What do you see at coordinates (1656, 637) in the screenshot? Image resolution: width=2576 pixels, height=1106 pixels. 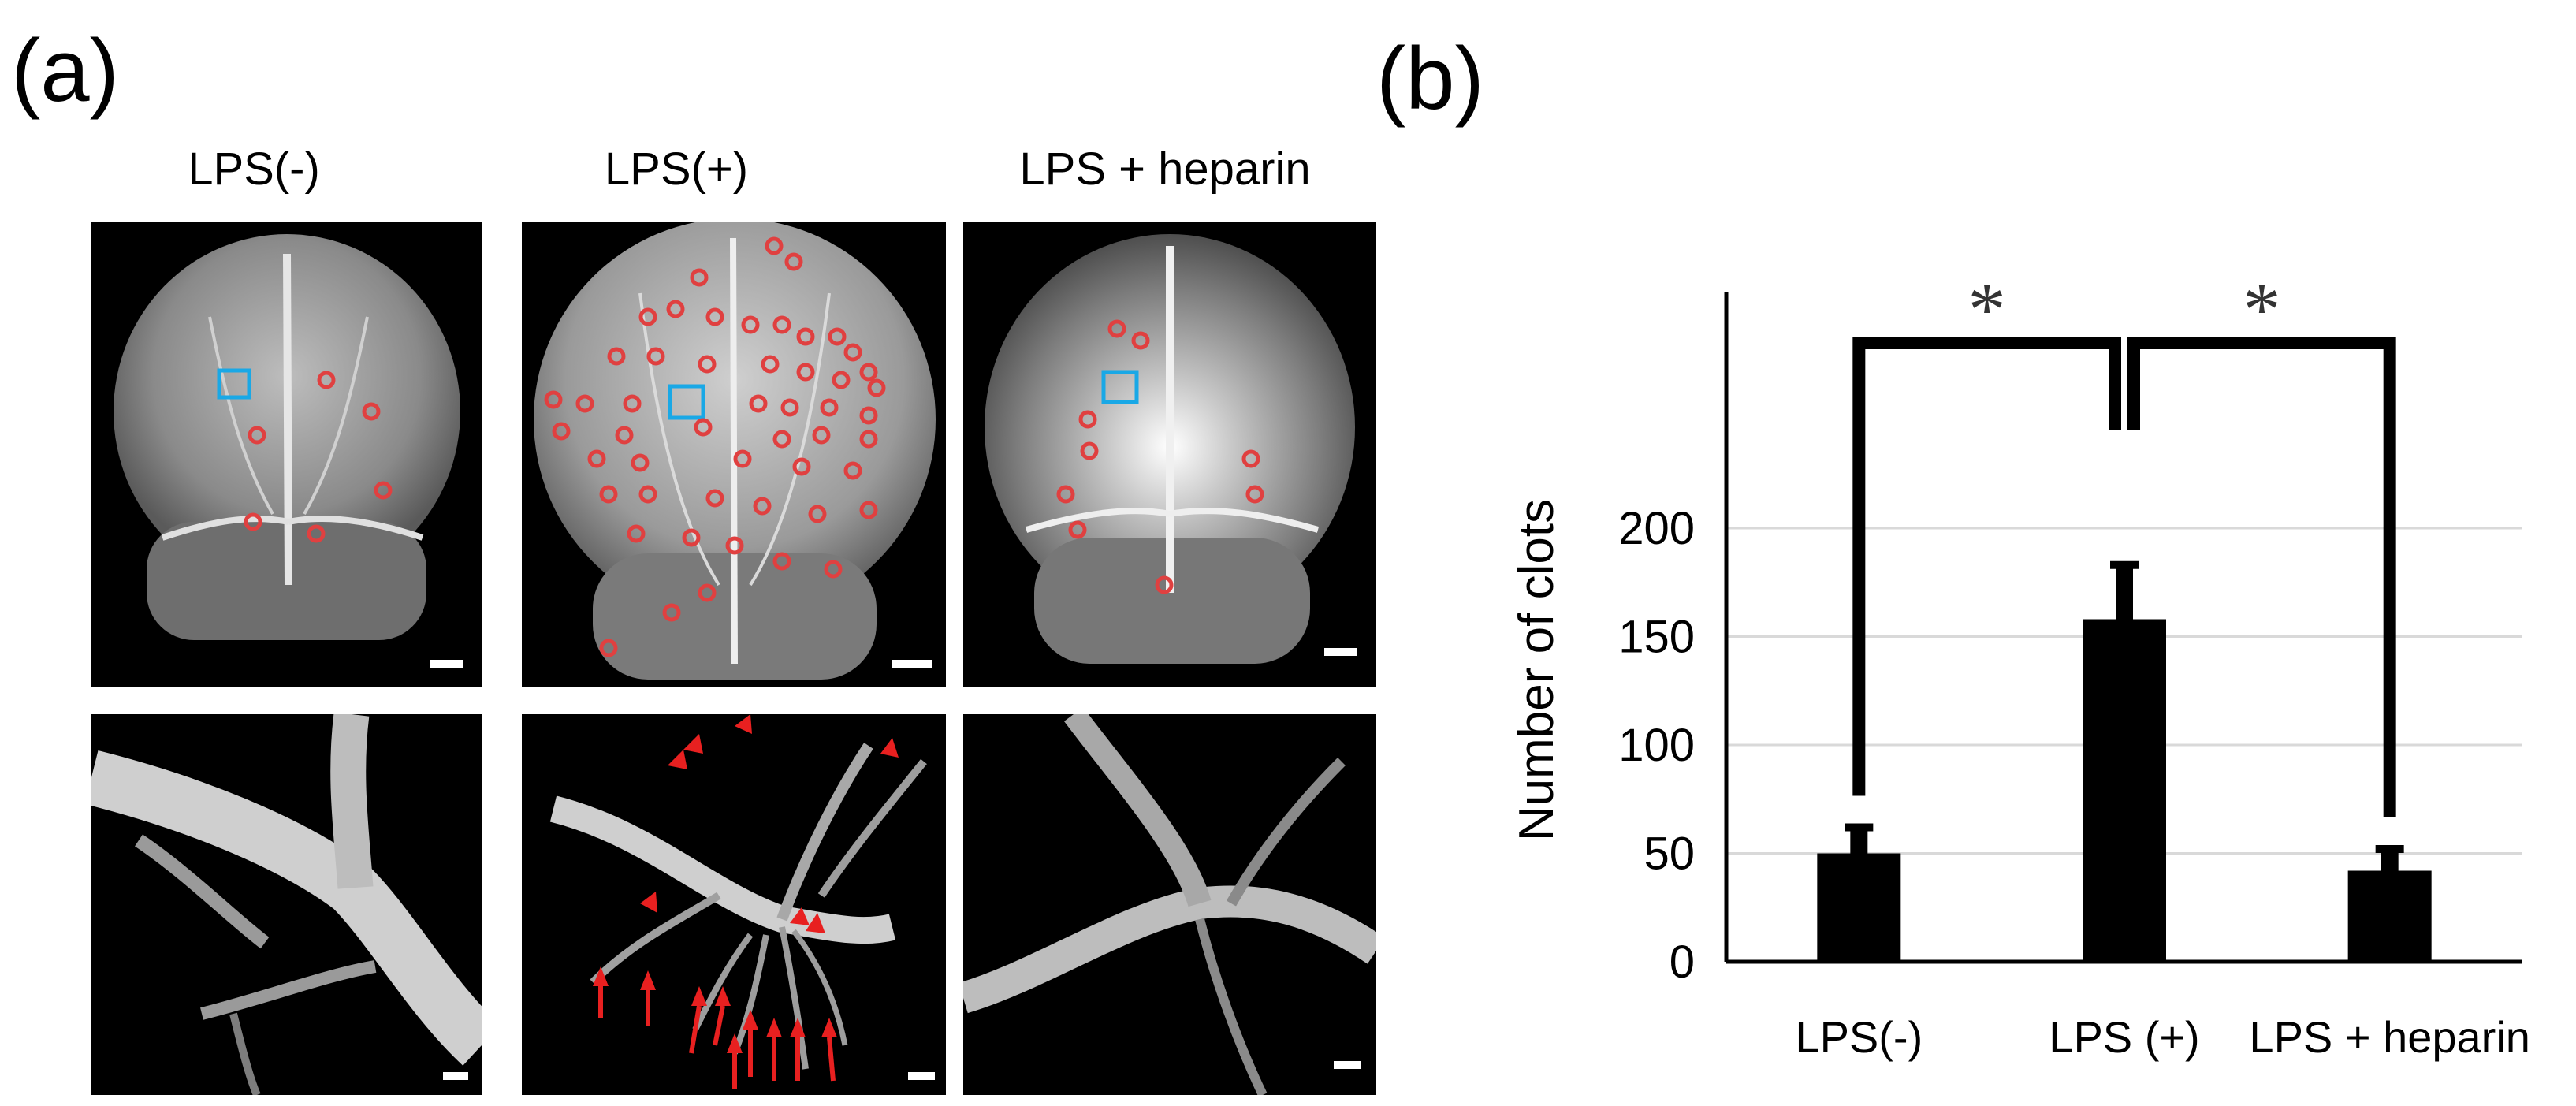 I see `y-tick-label: 150` at bounding box center [1656, 637].